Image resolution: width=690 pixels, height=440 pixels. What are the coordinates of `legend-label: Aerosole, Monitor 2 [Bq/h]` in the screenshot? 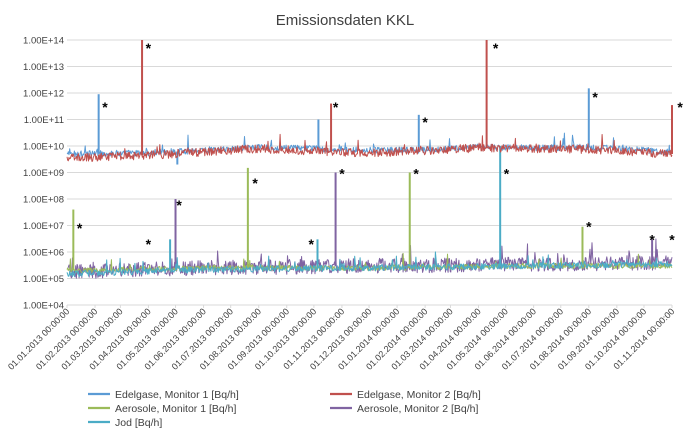 It's located at (417, 409).